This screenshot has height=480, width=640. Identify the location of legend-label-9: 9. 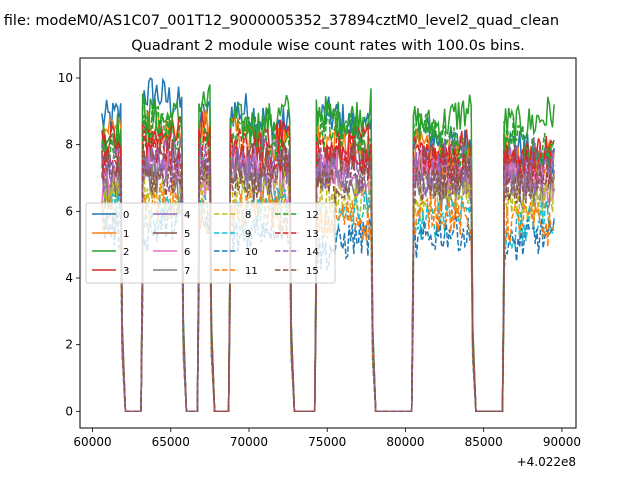
(248, 234).